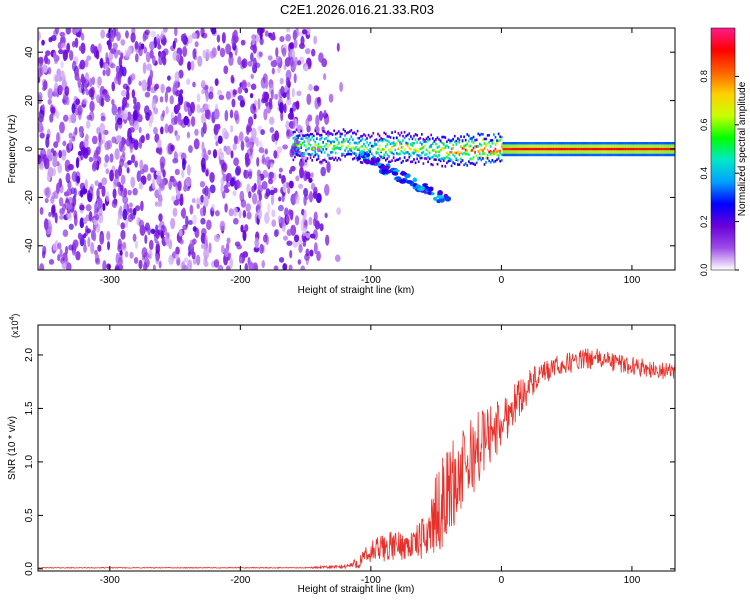  What do you see at coordinates (742, 148) in the screenshot?
I see `colorbar-label: Normalized spectral amplitude` at bounding box center [742, 148].